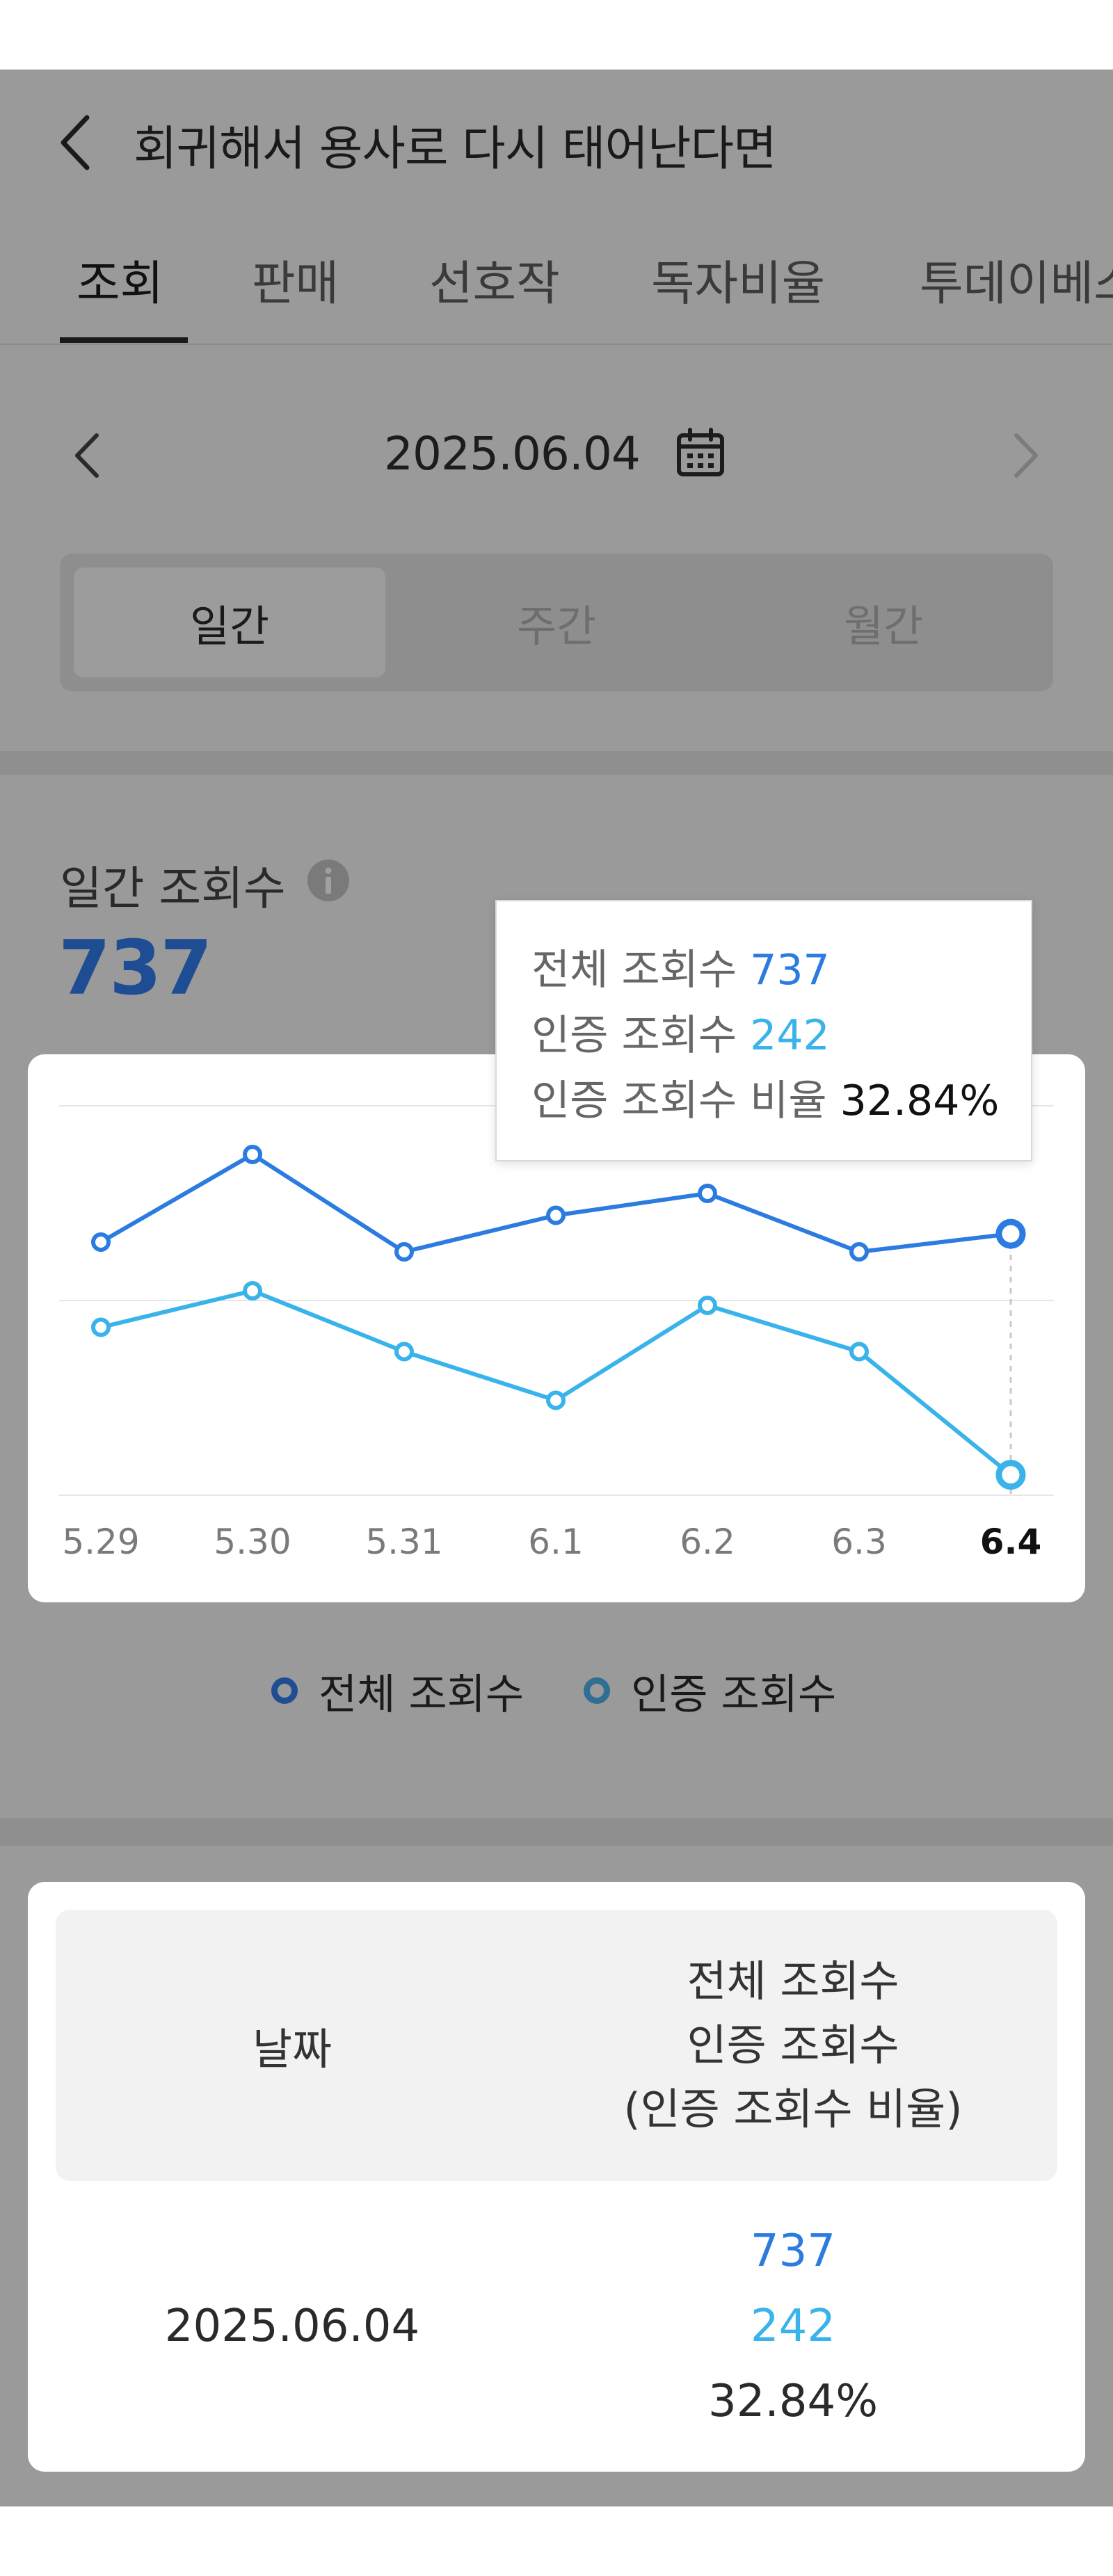 Image resolution: width=1113 pixels, height=2576 pixels. Describe the element at coordinates (859, 1542) in the screenshot. I see `x-tick-label: 6.3` at that location.